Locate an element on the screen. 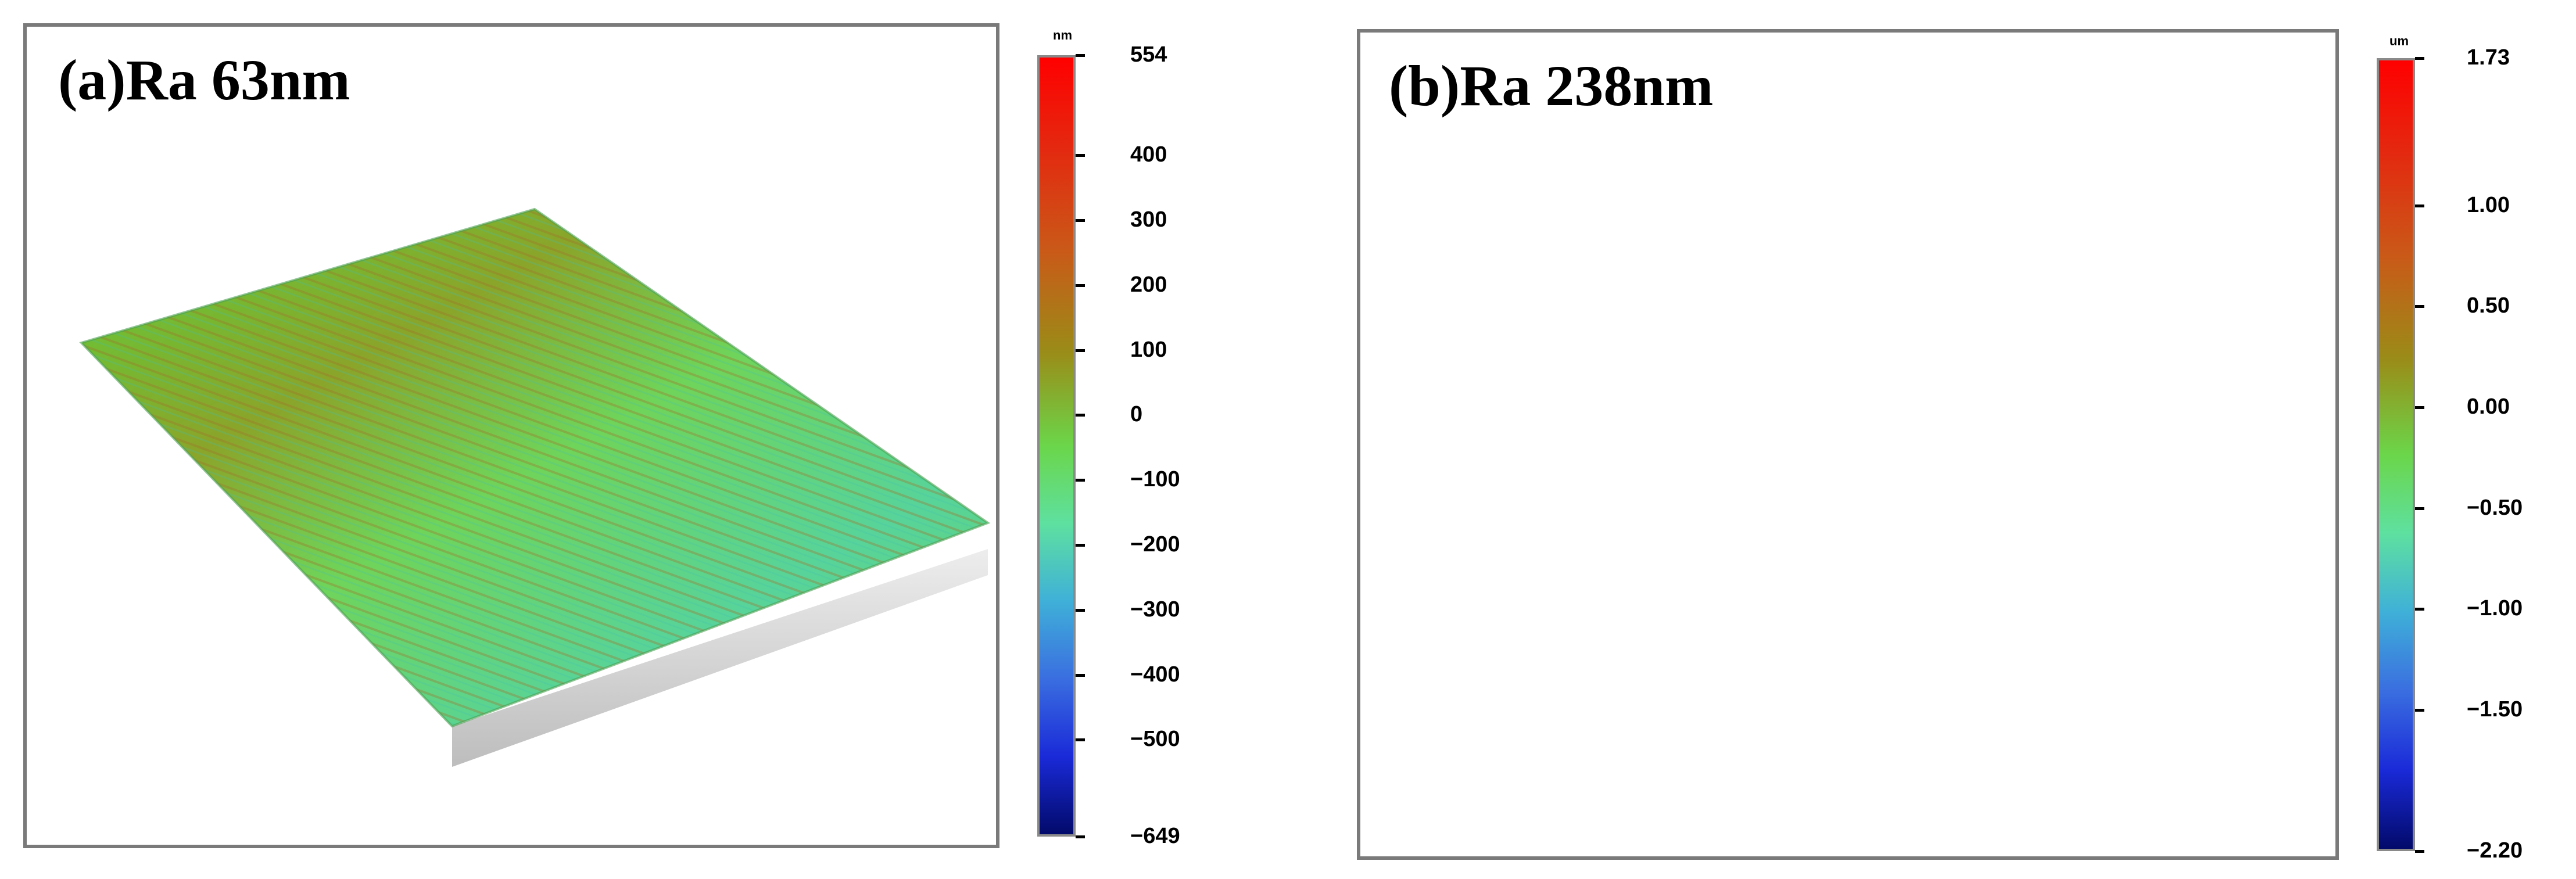 This screenshot has height=879, width=2576. colorbar-tick-label: −0.50 is located at coordinates (2495, 507).